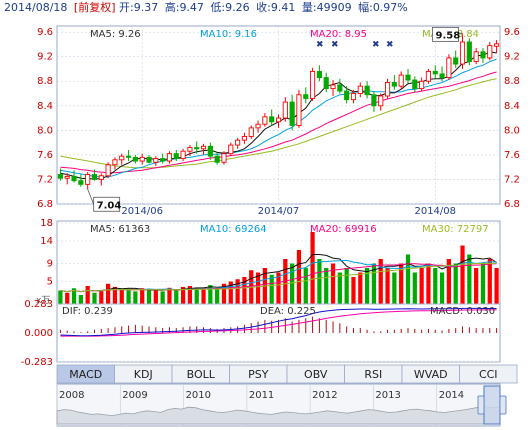 This screenshot has height=430, width=531. Describe the element at coordinates (278, 268) in the screenshot. I see `volume-bars` at that location.